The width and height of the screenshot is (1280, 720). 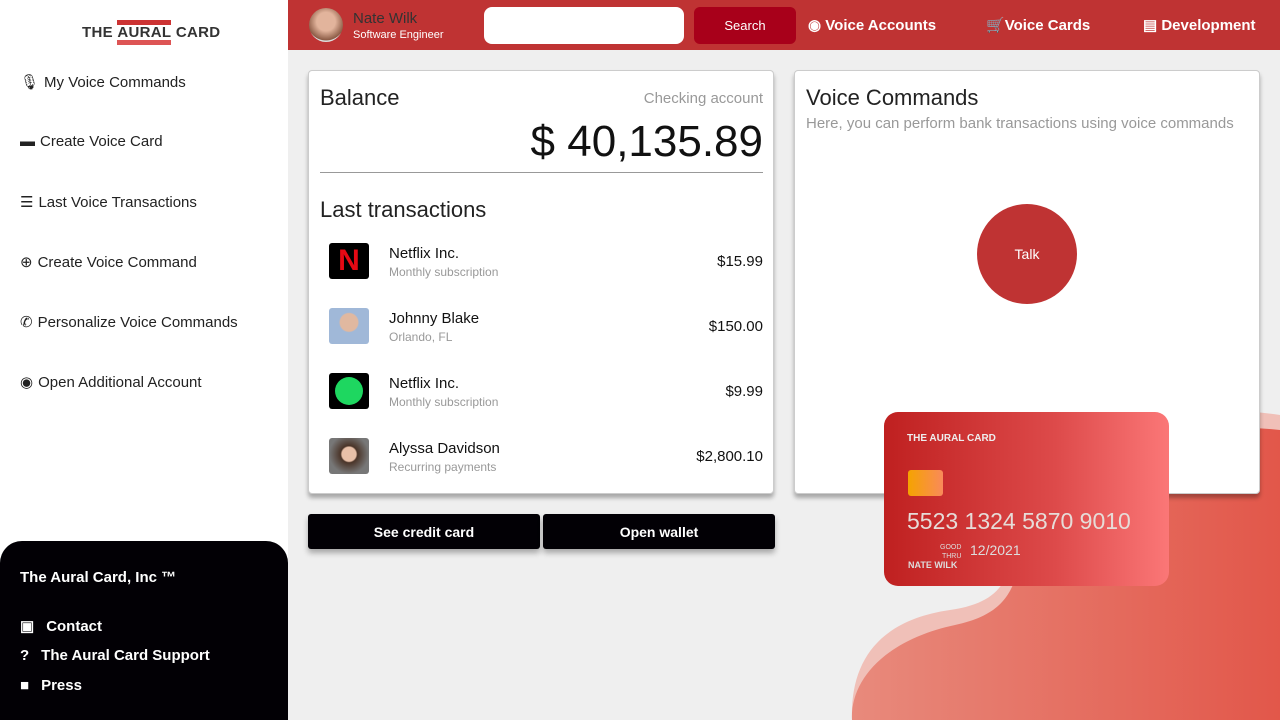 What do you see at coordinates (25, 685) in the screenshot?
I see `video-icon: ■` at bounding box center [25, 685].